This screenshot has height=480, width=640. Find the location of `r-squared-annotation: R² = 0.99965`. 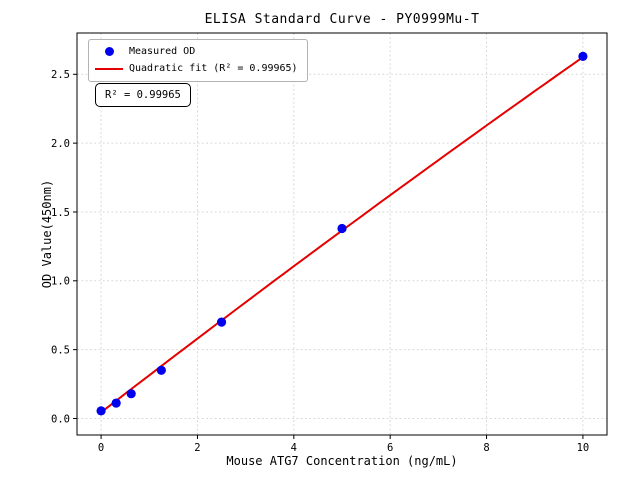

r-squared-annotation: R² = 0.99965 is located at coordinates (143, 95).